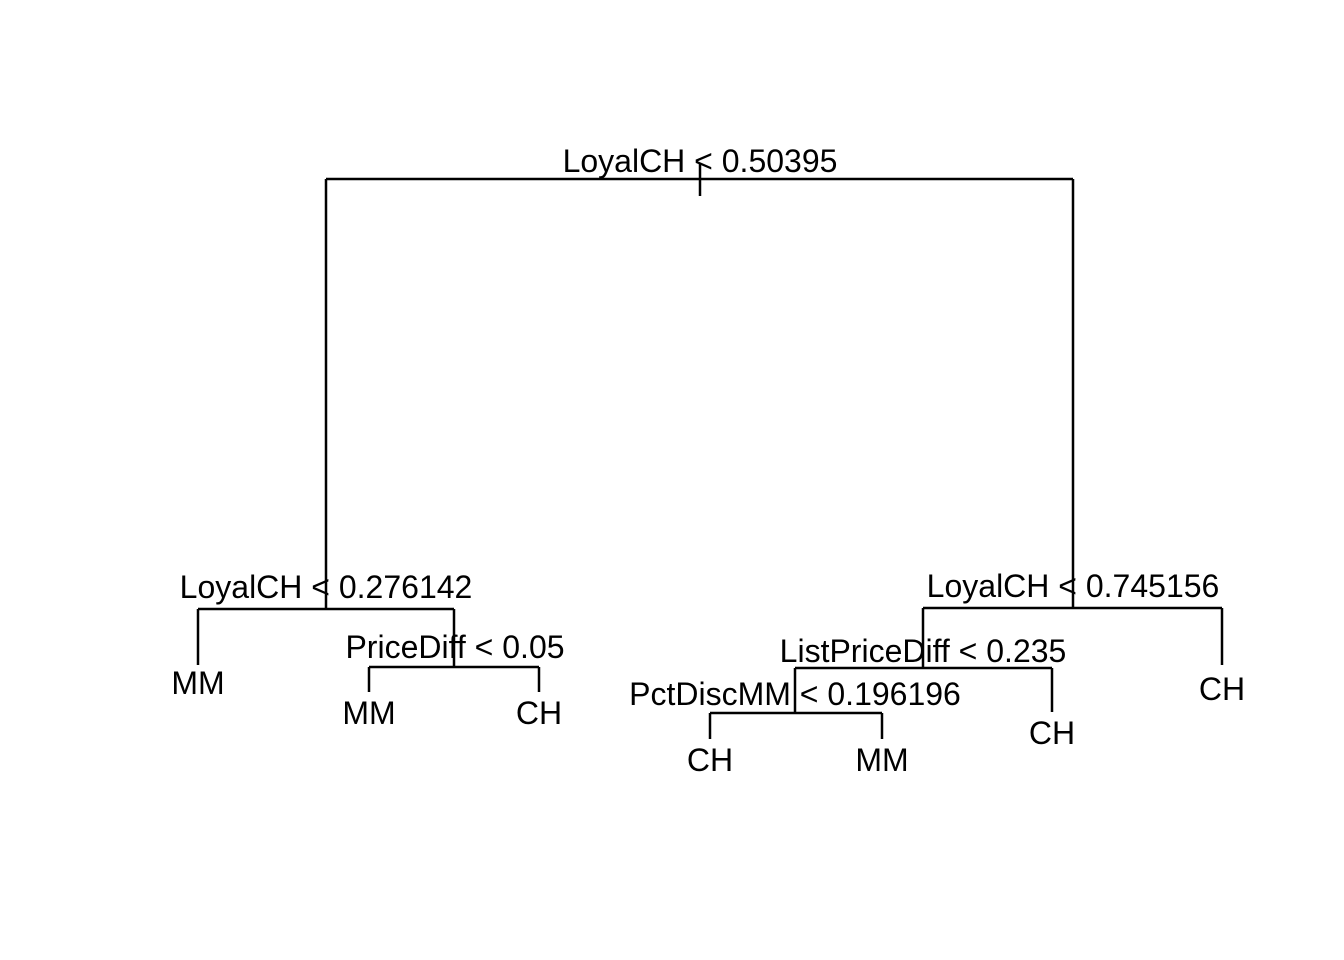 The height and width of the screenshot is (960, 1344). Describe the element at coordinates (197, 683) in the screenshot. I see `leaf-label-mm-1: MM` at that location.